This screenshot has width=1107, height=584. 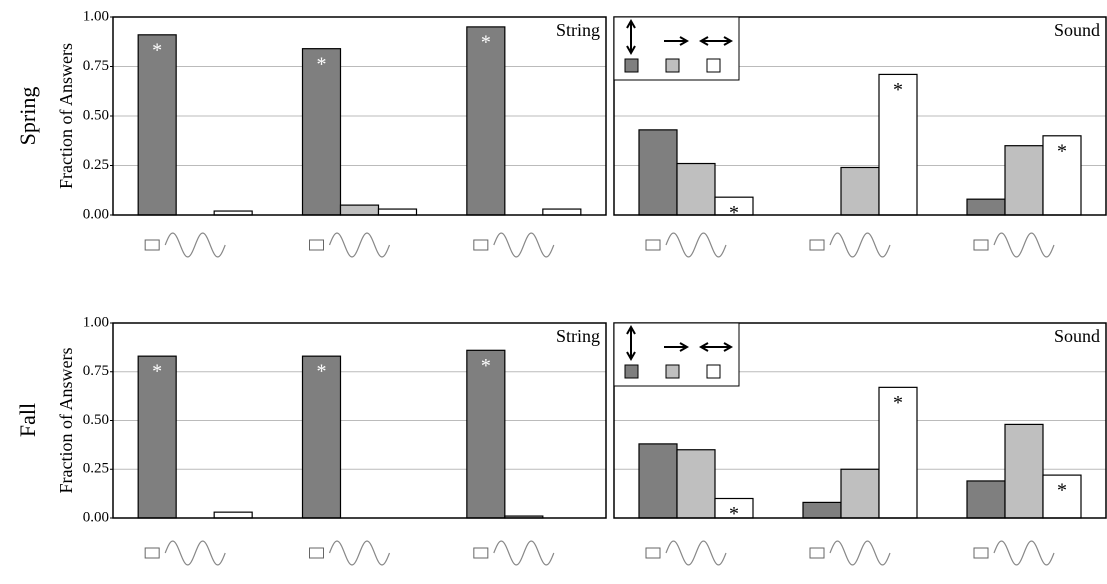 I want to click on row-label: Fall, so click(x=27, y=420).